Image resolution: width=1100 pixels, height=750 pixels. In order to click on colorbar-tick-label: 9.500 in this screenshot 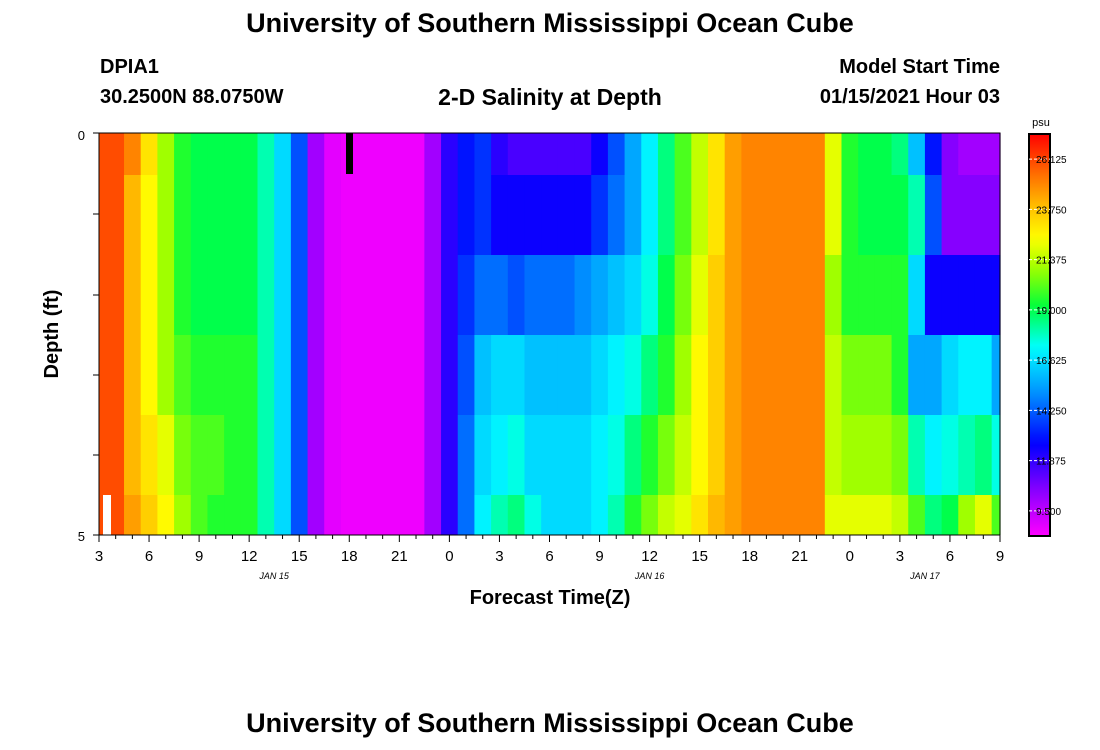, I will do `click(1048, 512)`.